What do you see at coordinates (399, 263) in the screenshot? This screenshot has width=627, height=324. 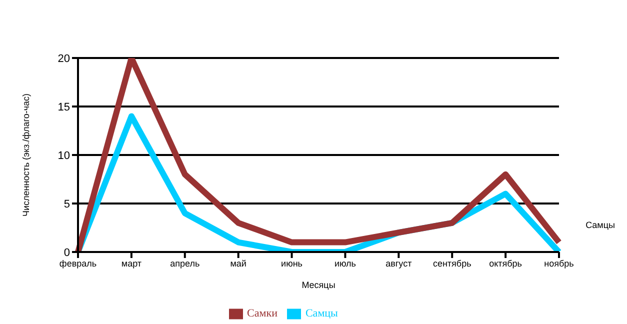 I see `x-tick-label: август` at bounding box center [399, 263].